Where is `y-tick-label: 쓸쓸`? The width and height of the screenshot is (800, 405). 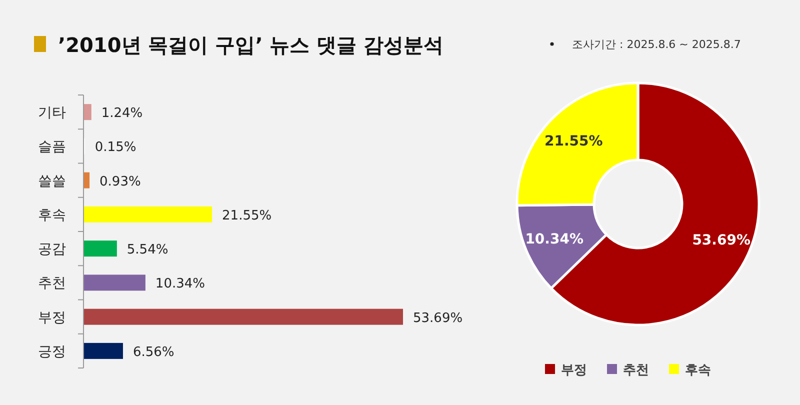 y-tick-label: 쓸쓸 is located at coordinates (52, 181).